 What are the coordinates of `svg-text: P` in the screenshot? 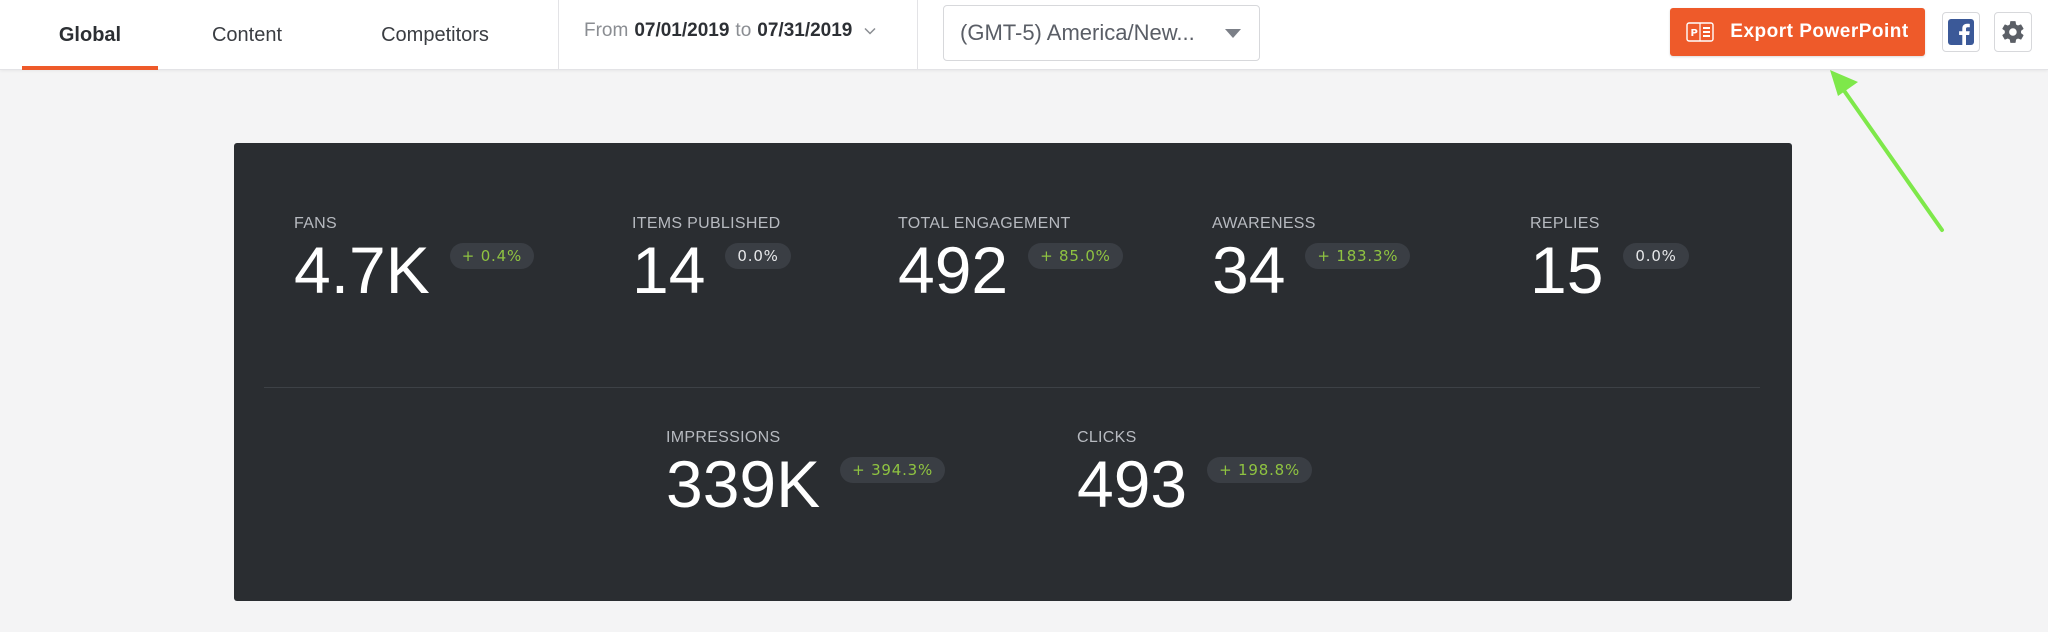 It's located at (1695, 33).